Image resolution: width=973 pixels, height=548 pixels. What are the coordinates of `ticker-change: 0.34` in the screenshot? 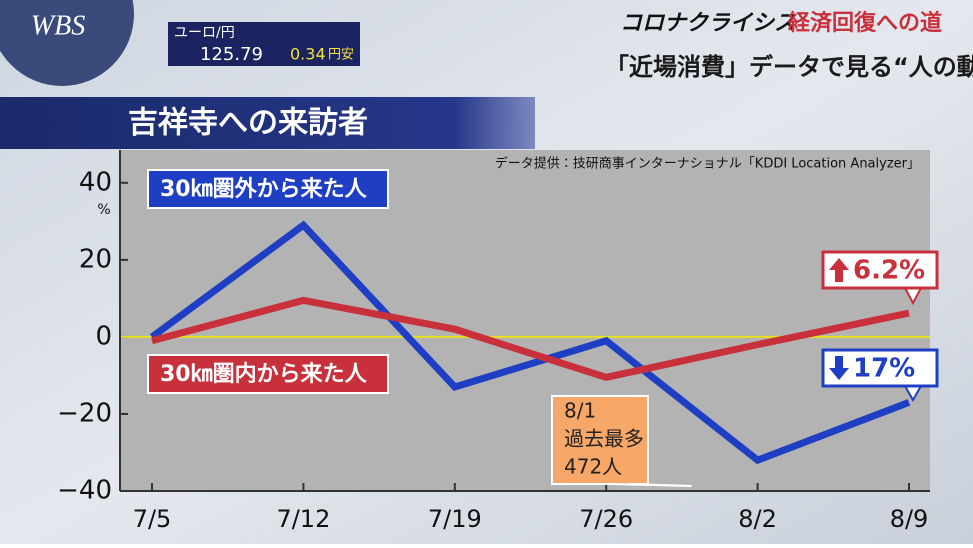 It's located at (308, 54).